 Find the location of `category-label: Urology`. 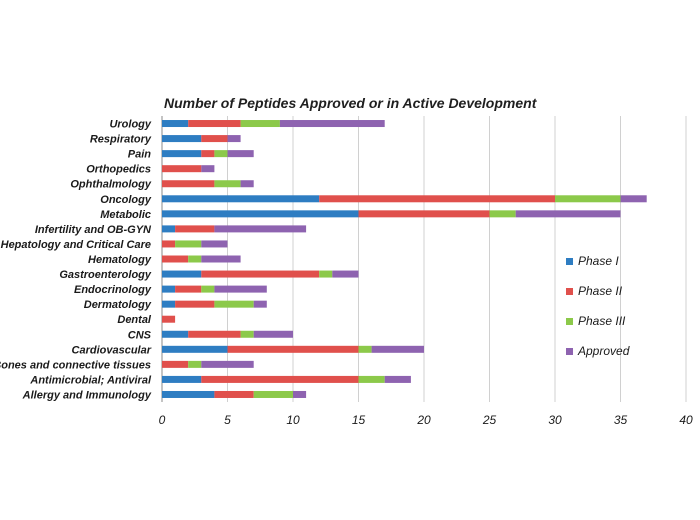

category-label: Urology is located at coordinates (130, 125).